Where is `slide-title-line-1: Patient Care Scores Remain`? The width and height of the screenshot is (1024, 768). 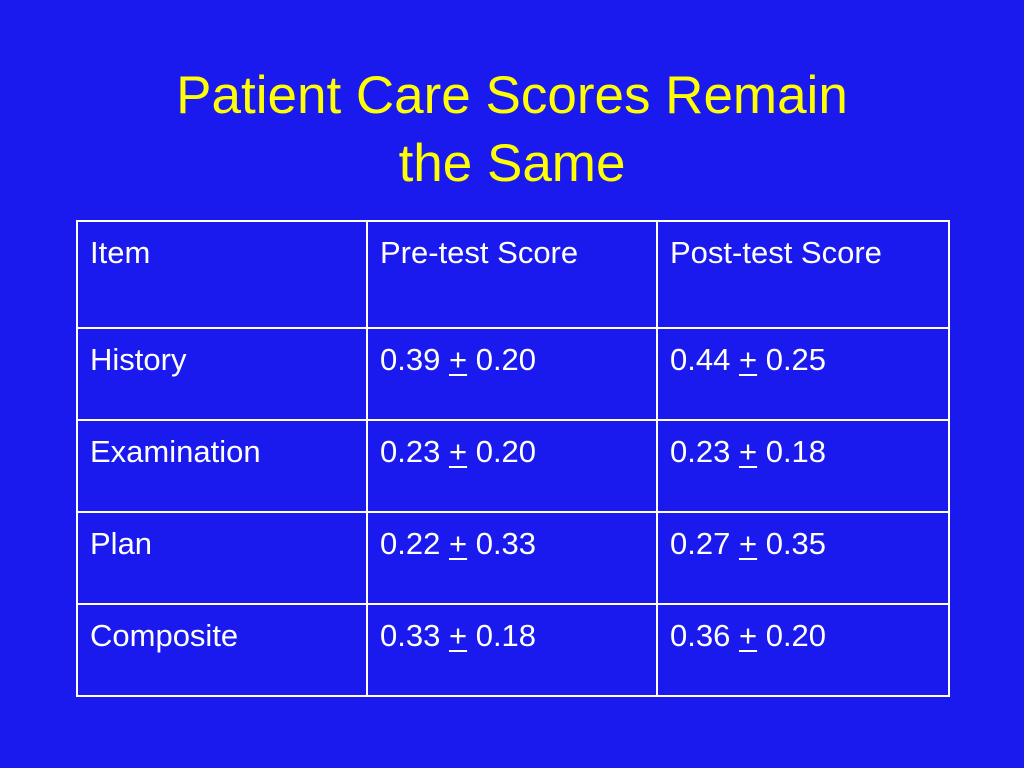 slide-title-line-1: Patient Care Scores Remain is located at coordinates (512, 95).